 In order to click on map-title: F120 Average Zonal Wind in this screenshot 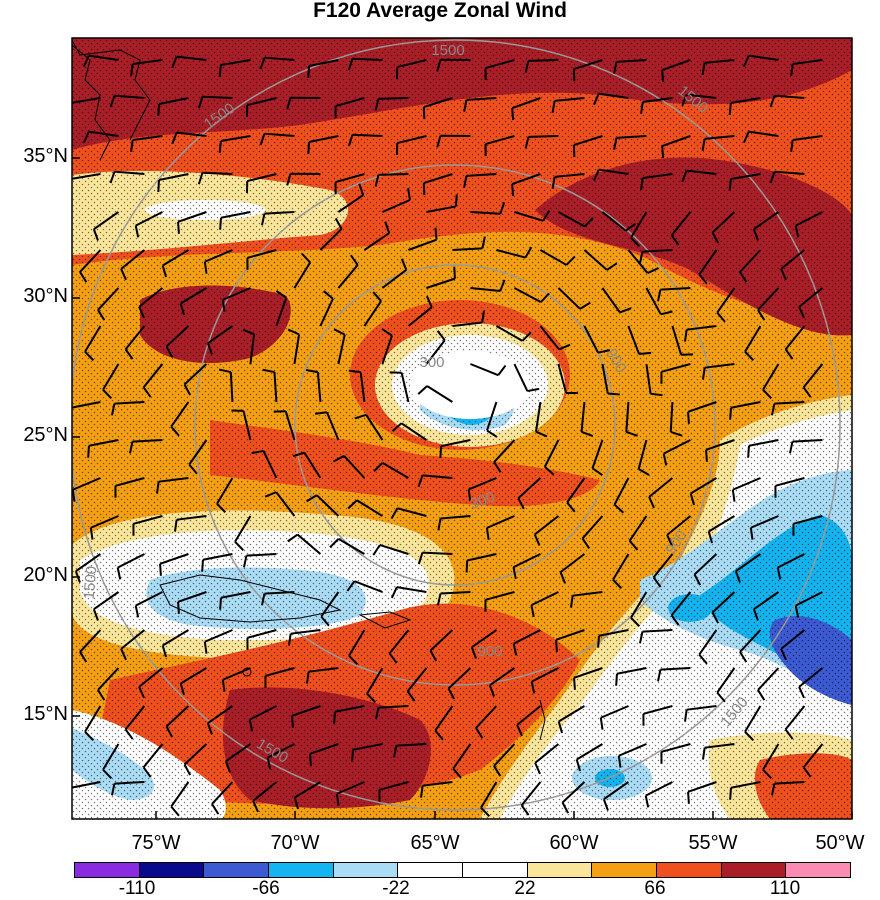, I will do `click(440, 11)`.